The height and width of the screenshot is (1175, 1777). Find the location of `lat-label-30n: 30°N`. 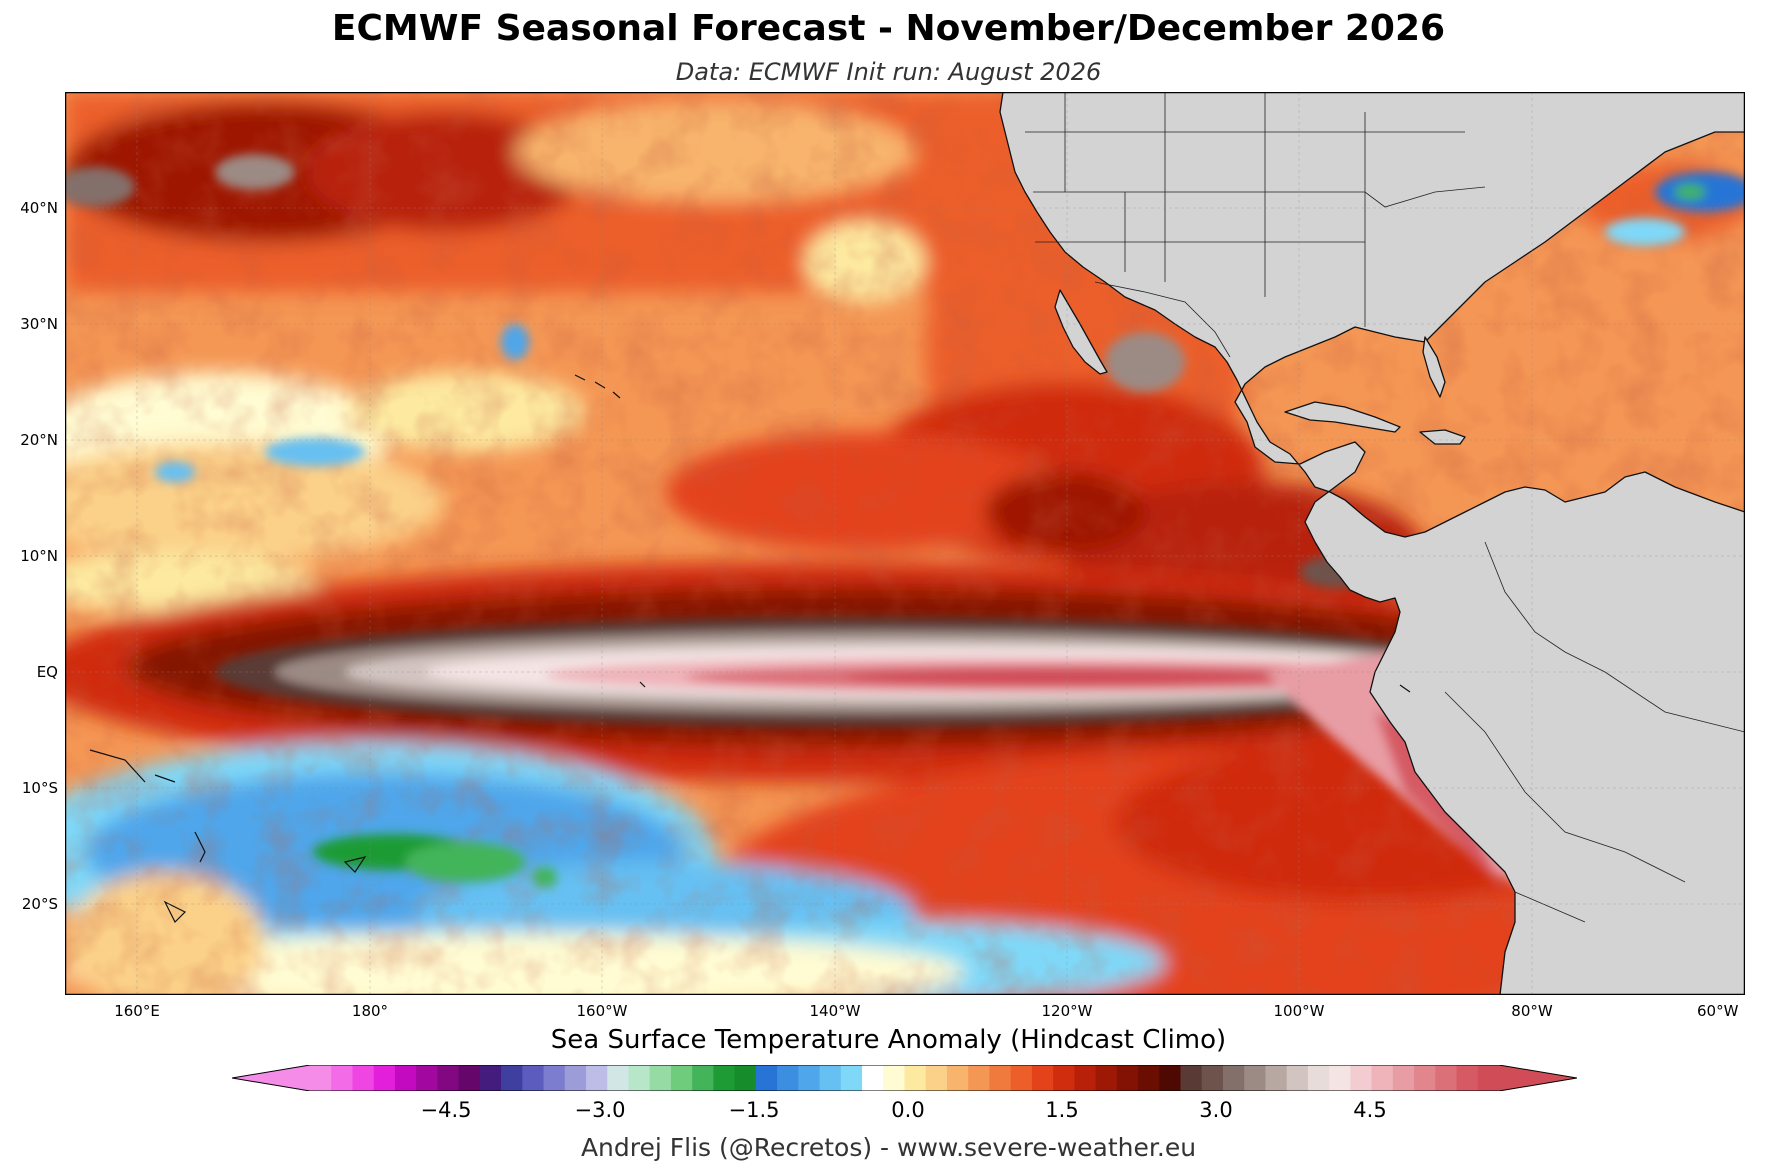

lat-label-30n: 30°N is located at coordinates (39, 324).